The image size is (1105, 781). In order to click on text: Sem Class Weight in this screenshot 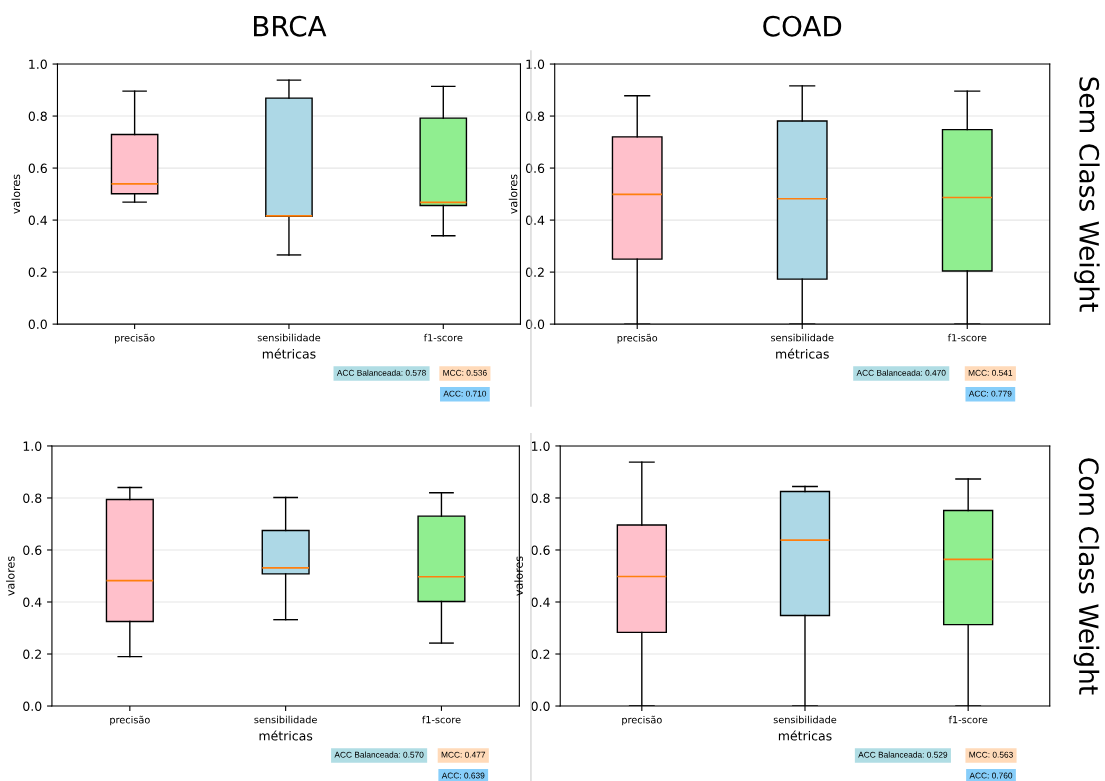, I will do `click(1087, 194)`.